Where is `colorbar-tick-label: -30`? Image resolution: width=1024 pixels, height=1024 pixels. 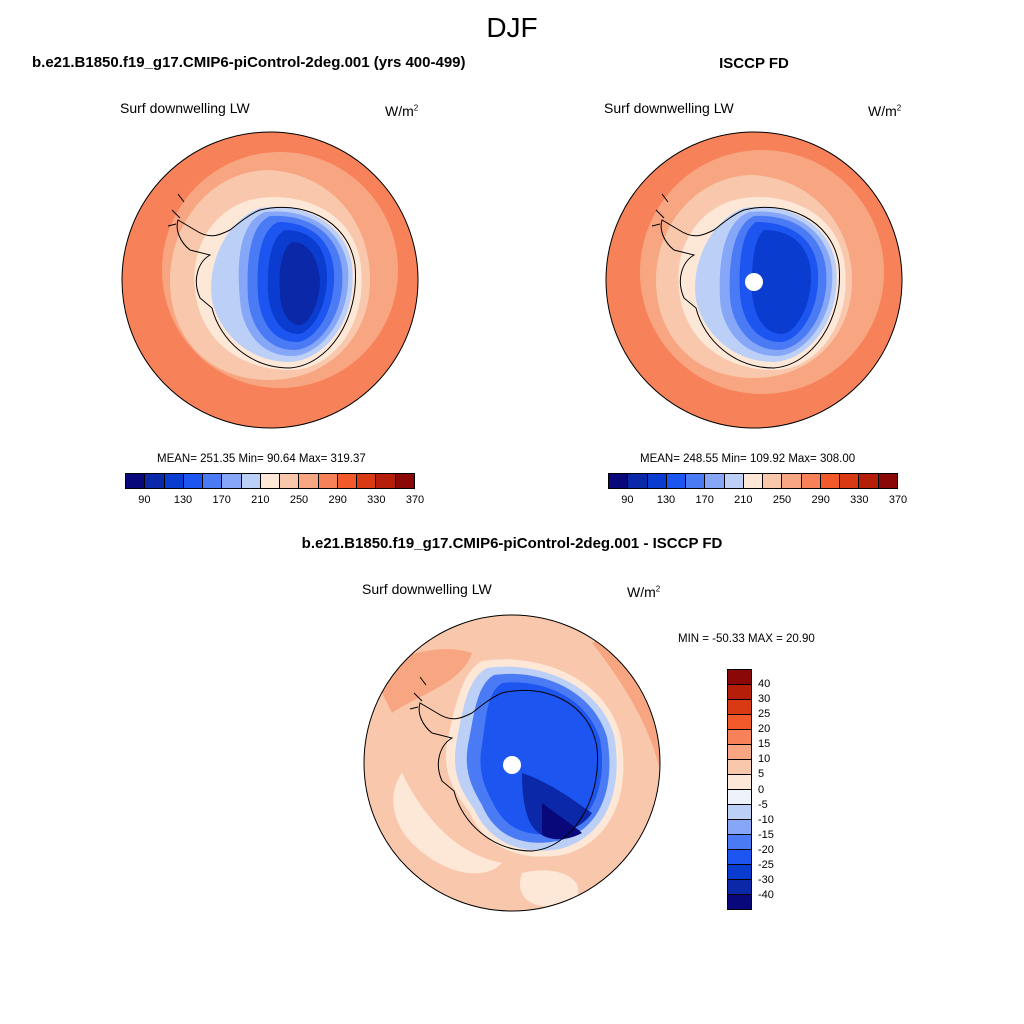
colorbar-tick-label: -30 is located at coordinates (766, 879).